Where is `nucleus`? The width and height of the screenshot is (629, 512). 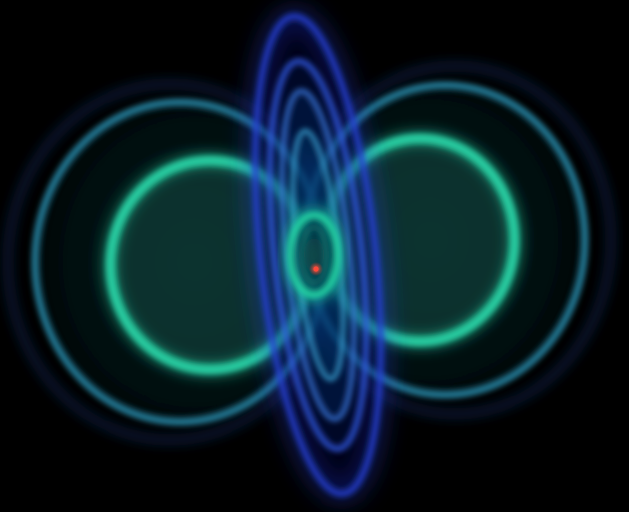
nucleus is located at coordinates (316, 269).